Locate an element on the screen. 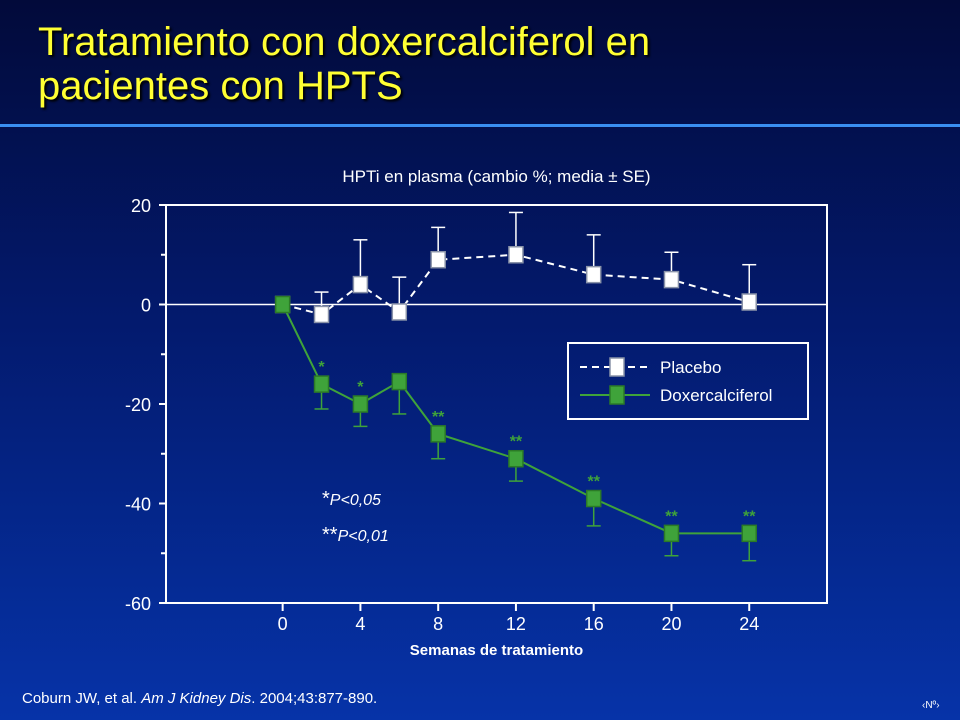  x-tick-label: 4 is located at coordinates (360, 624).